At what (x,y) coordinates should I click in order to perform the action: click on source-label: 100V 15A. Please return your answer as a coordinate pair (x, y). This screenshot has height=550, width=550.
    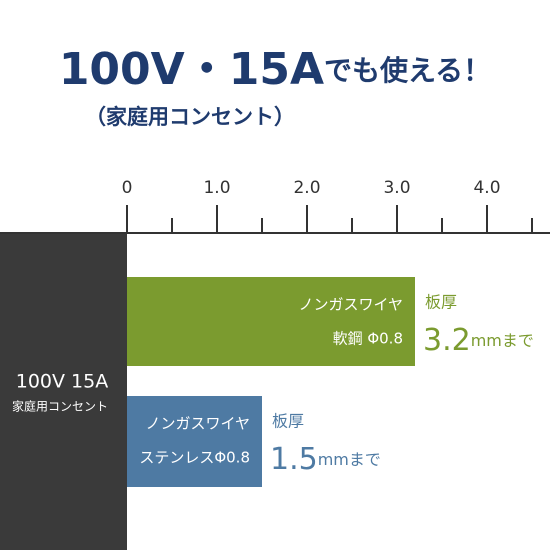
    Looking at the image, I should click on (62, 382).